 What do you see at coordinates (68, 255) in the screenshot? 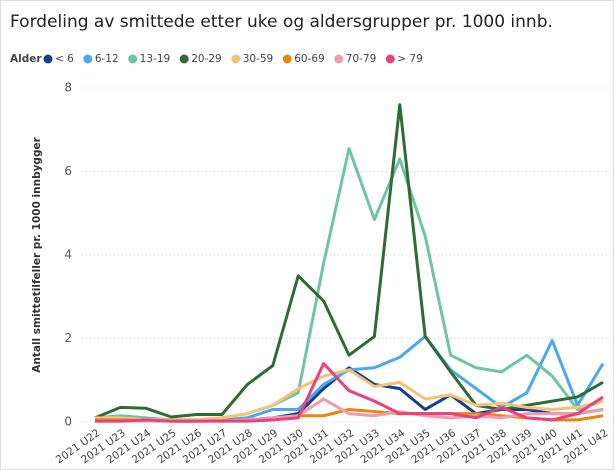
I see `y-tick-label: 4` at bounding box center [68, 255].